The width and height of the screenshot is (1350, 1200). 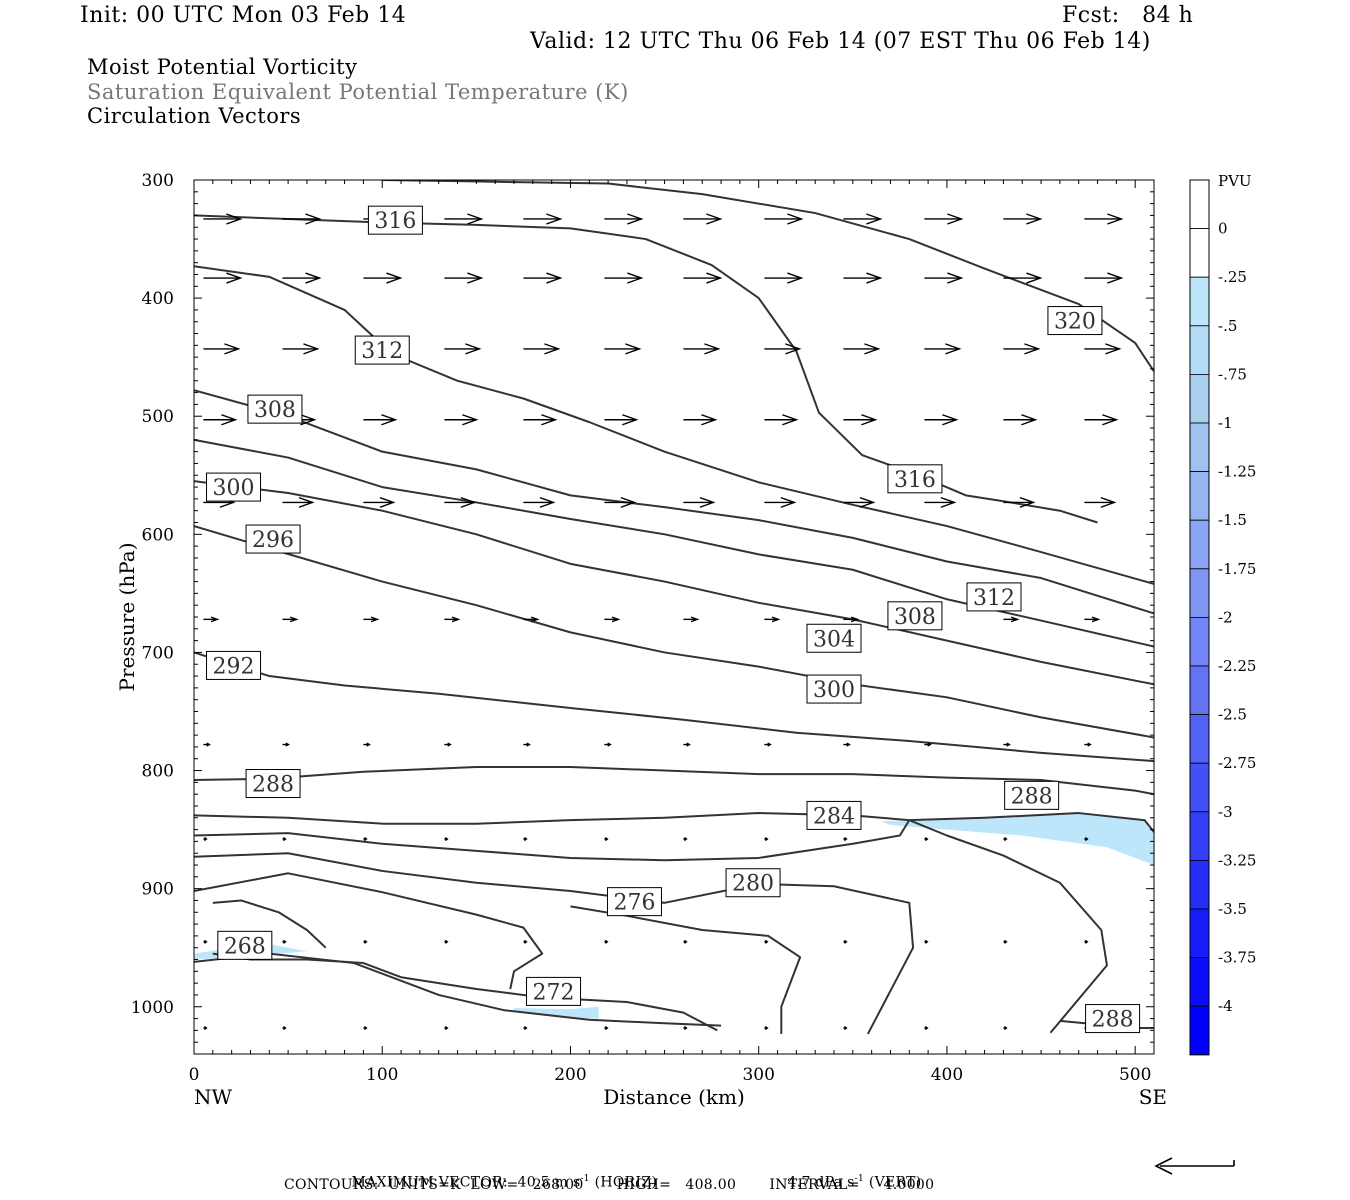 I want to click on contour-label-text: 300, so click(x=834, y=690).